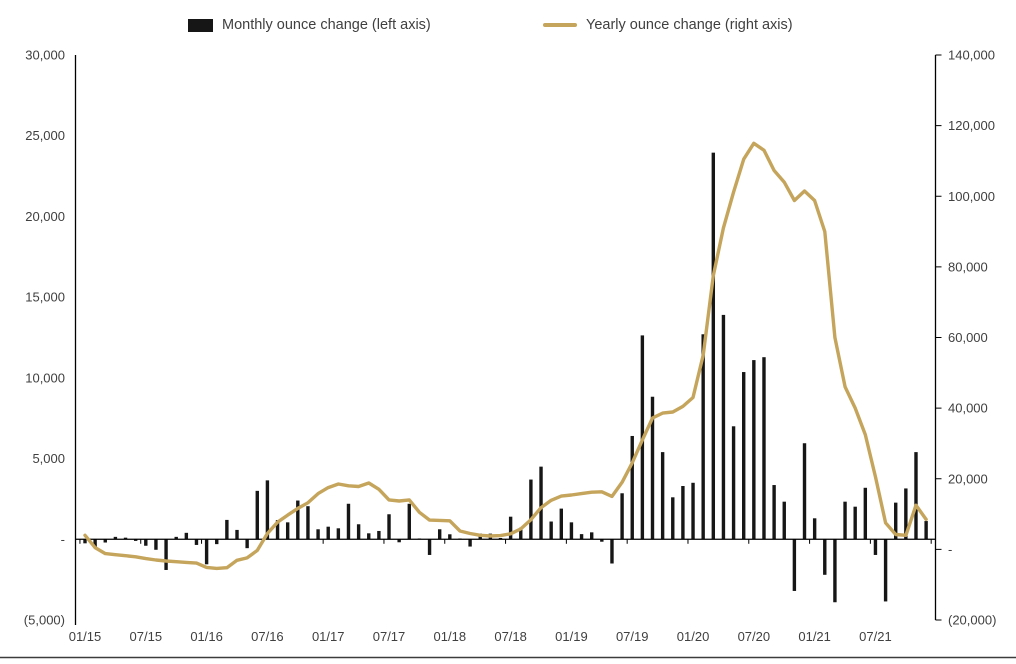  Describe the element at coordinates (328, 636) in the screenshot. I see `x-axis-tick-label: 01/17` at that location.